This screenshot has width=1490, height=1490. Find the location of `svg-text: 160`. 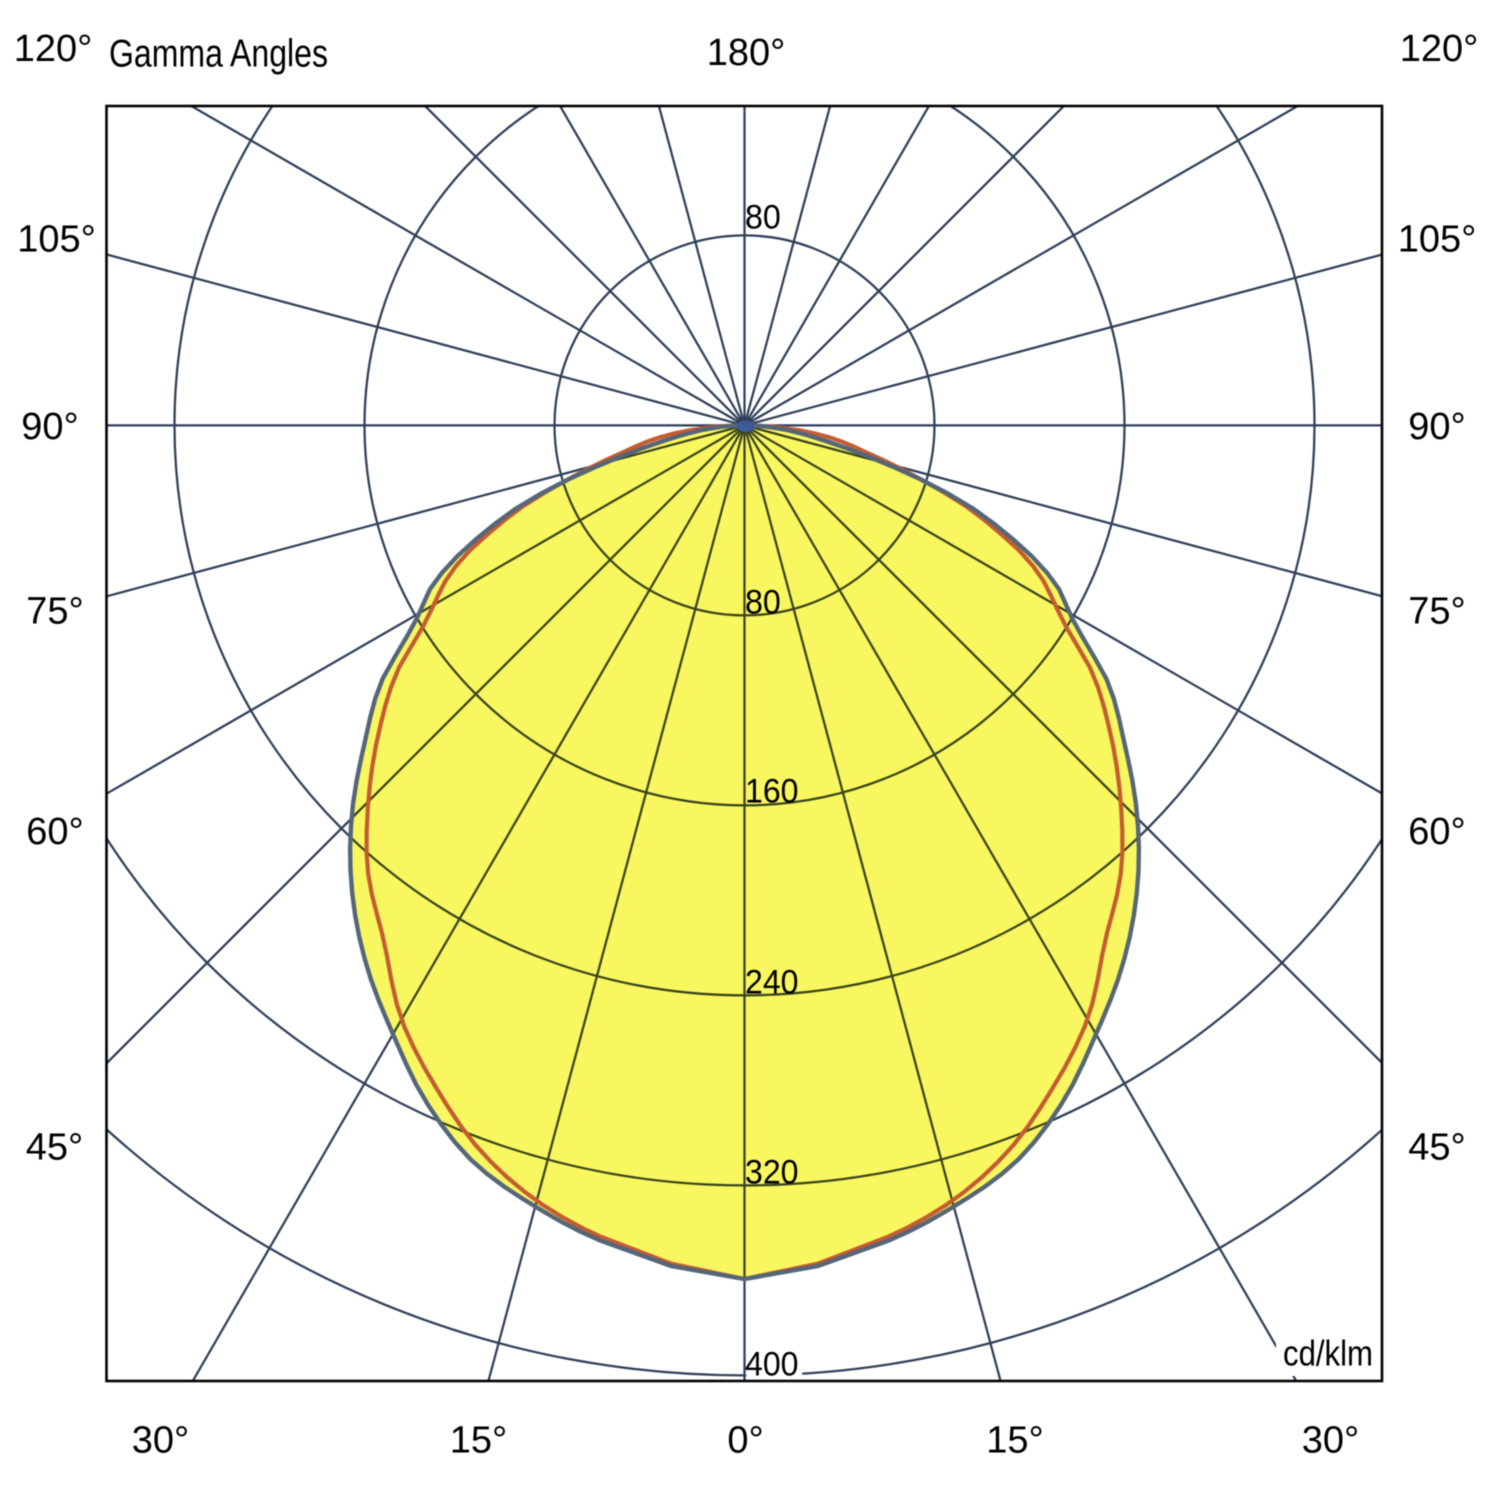

svg-text: 160 is located at coordinates (772, 791).